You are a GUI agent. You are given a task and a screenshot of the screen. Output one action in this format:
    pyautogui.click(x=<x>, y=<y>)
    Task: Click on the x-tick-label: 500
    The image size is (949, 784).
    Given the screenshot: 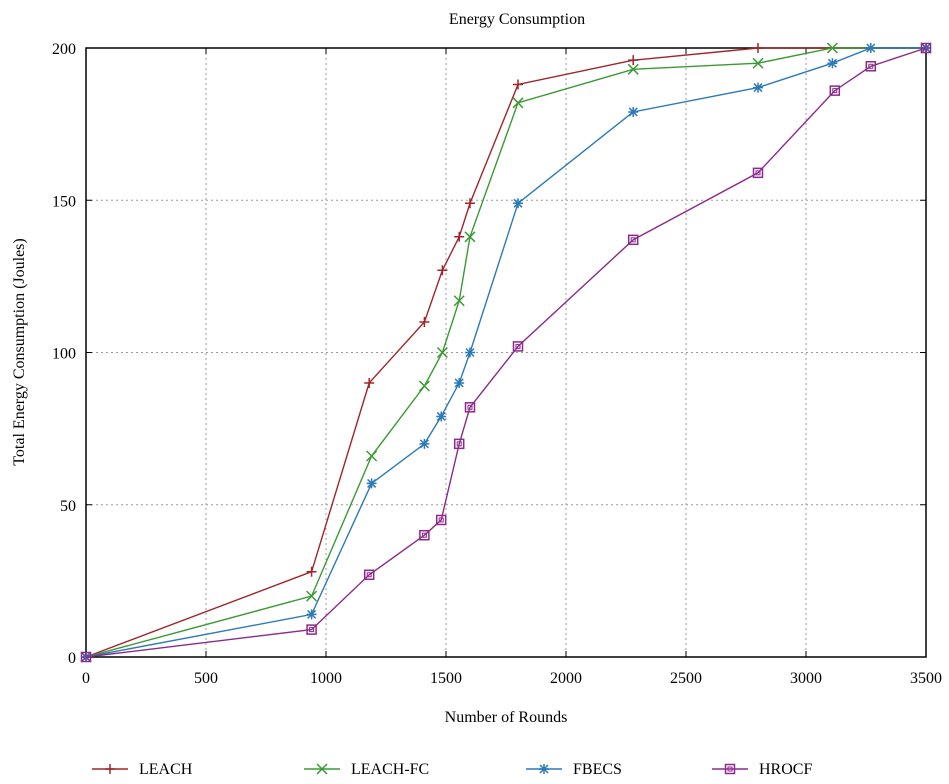 What is the action you would take?
    pyautogui.click(x=206, y=678)
    